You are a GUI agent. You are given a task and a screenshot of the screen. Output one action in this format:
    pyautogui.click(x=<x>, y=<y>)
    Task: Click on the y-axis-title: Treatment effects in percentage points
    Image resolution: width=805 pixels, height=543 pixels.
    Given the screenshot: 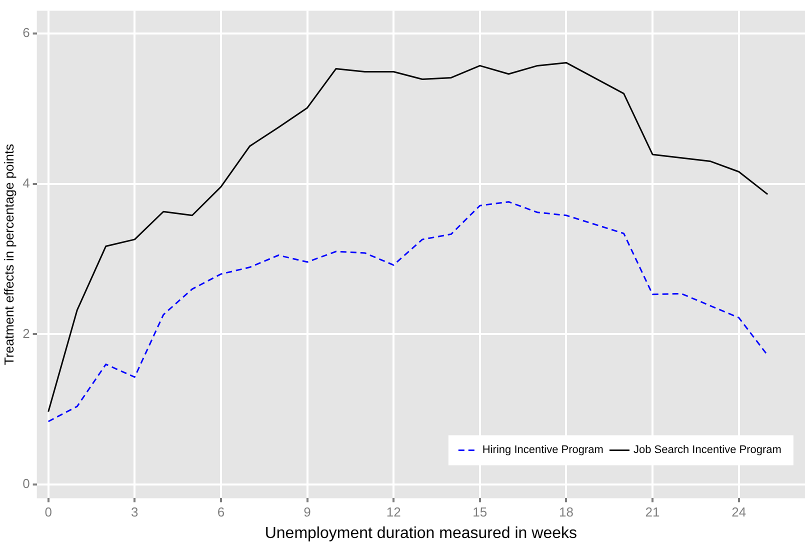 What is the action you would take?
    pyautogui.click(x=8, y=254)
    